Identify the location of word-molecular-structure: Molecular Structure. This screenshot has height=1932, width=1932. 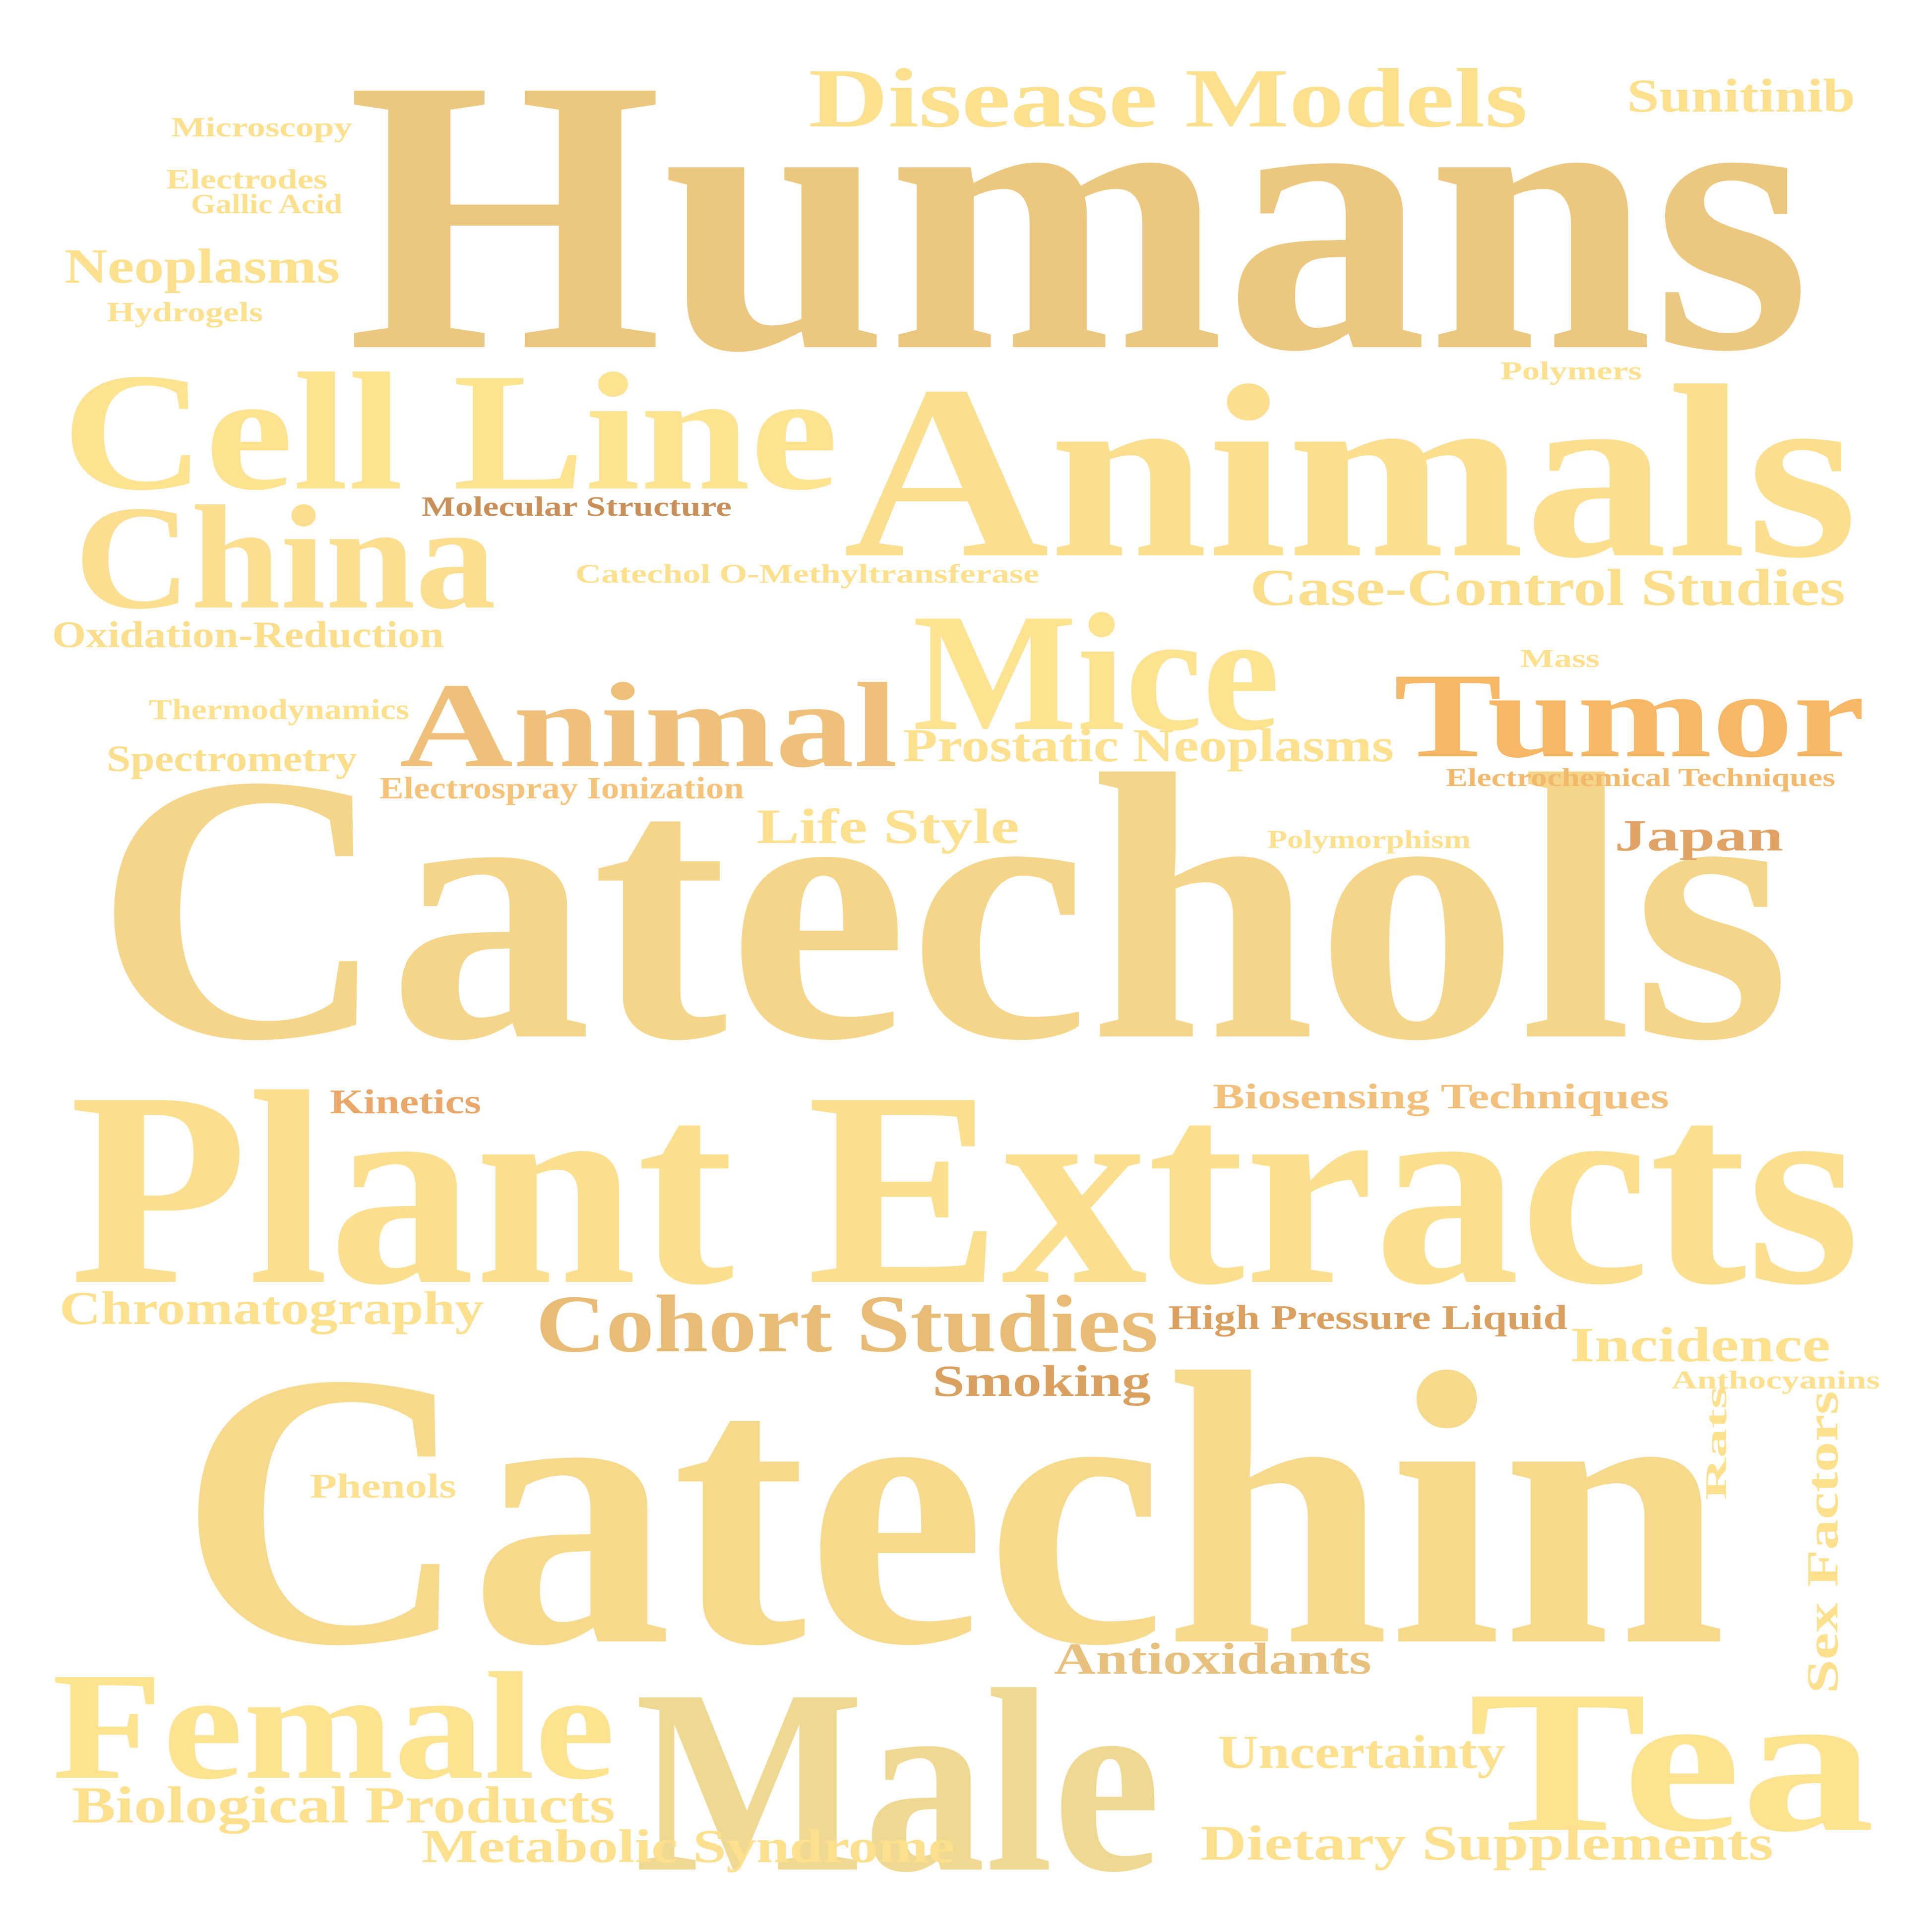
(577, 506).